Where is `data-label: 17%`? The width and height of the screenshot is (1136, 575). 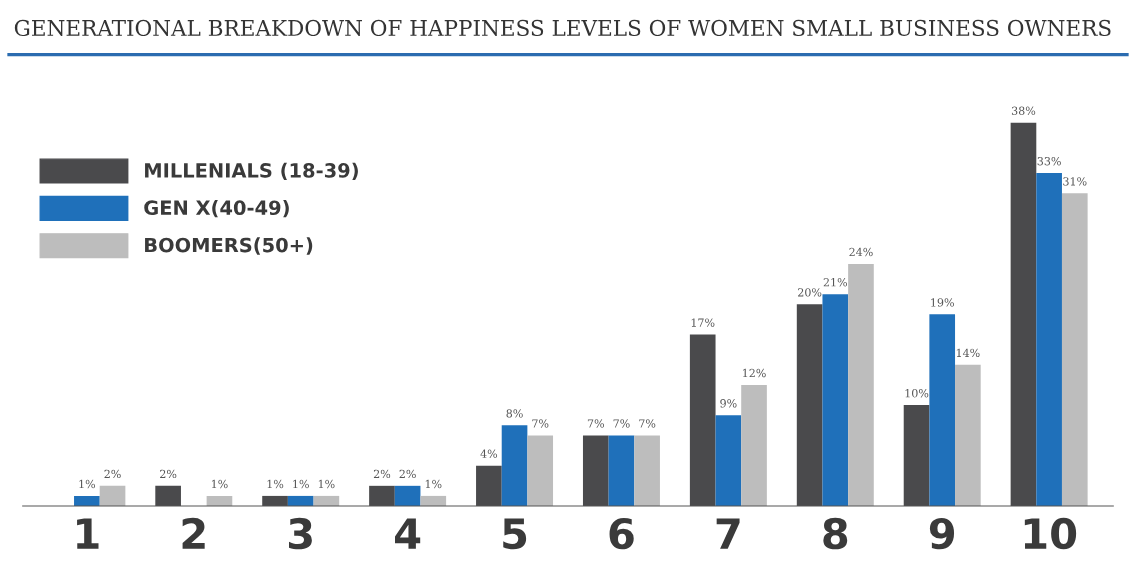
data-label: 17% is located at coordinates (703, 322).